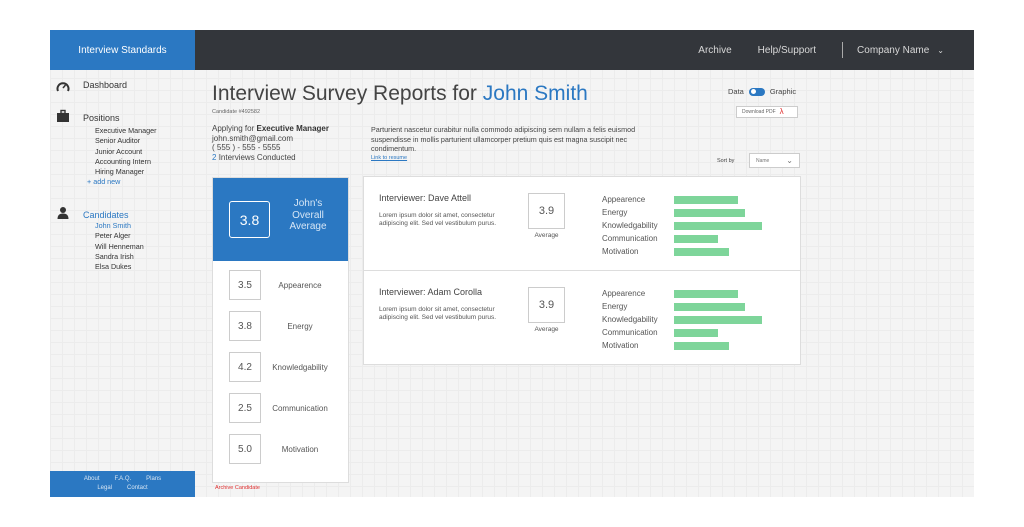 Image resolution: width=1024 pixels, height=527 pixels. What do you see at coordinates (836, 50) in the screenshot?
I see `top-nav: Archive Help/Support Company Name ⌄` at bounding box center [836, 50].